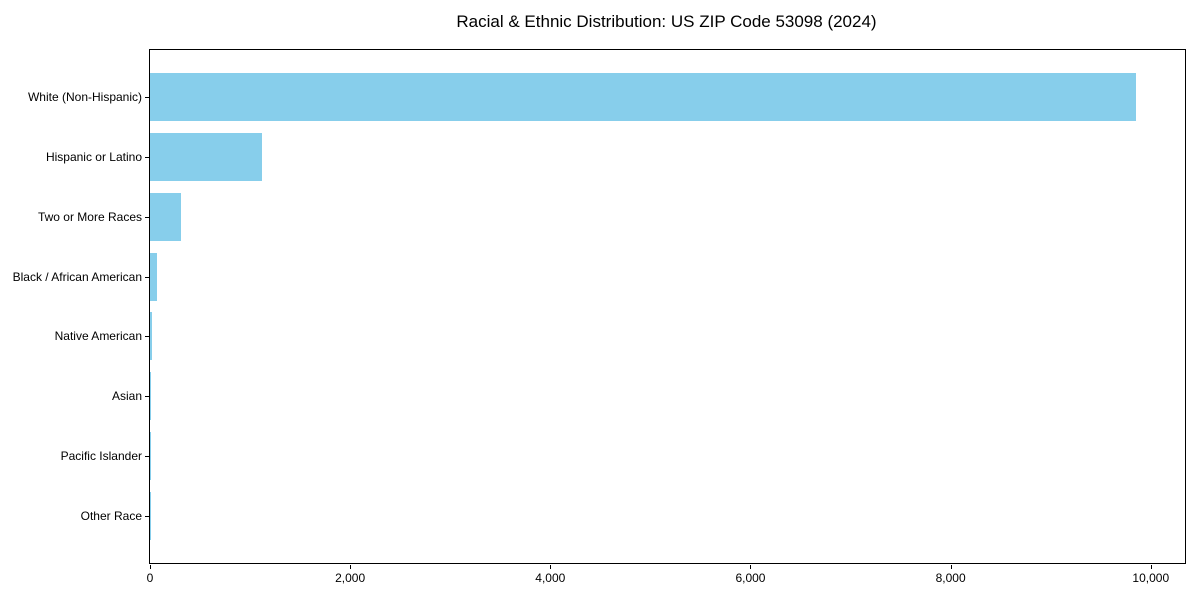 This screenshot has width=1200, height=600. What do you see at coordinates (77, 276) in the screenshot?
I see `y-axis-label: Black / African American` at bounding box center [77, 276].